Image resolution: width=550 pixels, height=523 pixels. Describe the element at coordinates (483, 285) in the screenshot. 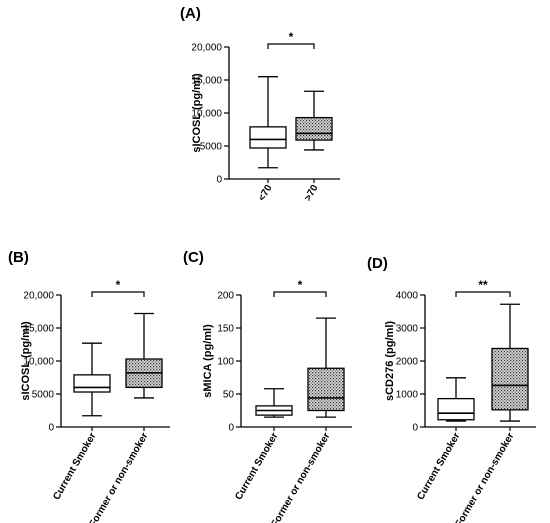

I see `significance-marker: **` at that location.